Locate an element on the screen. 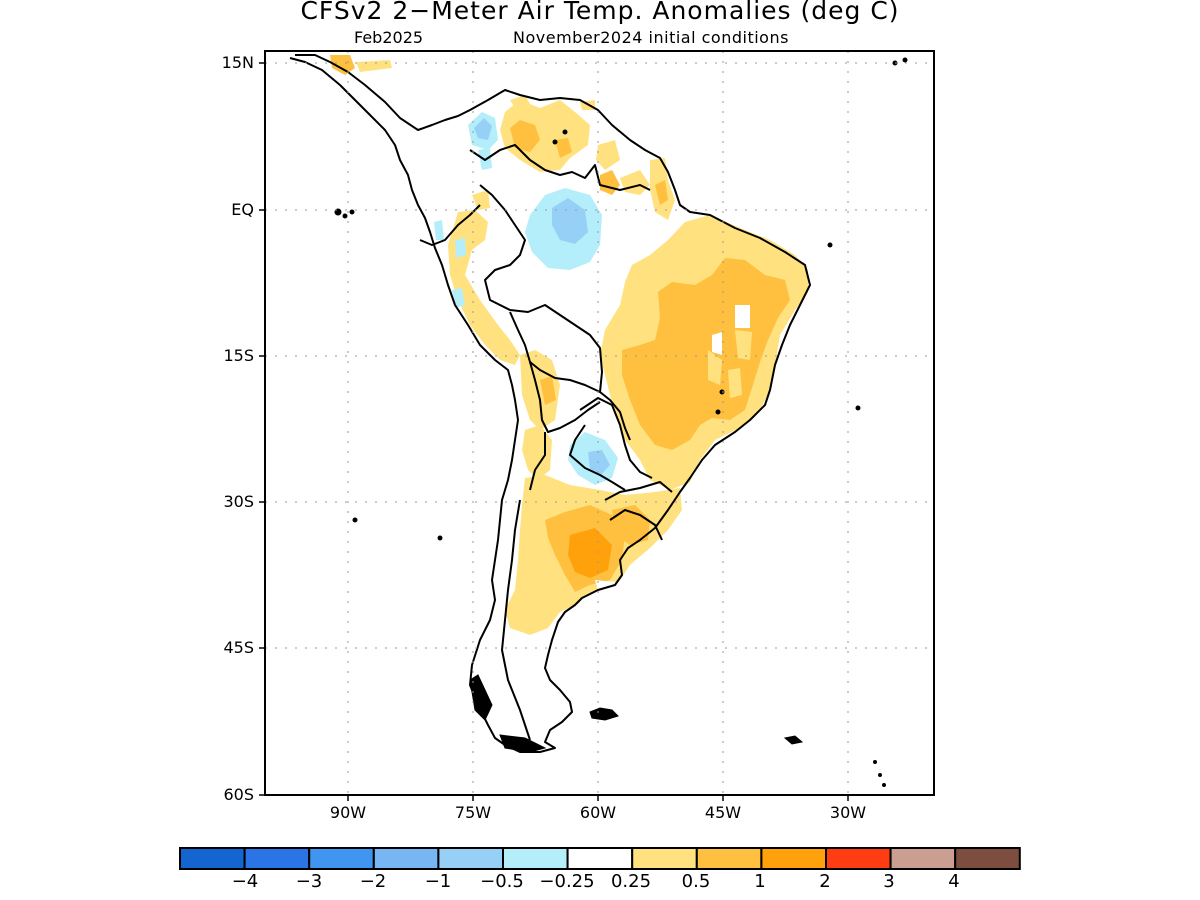 This screenshot has width=1200, height=900. lat-label-15n: 15N is located at coordinates (237, 62).